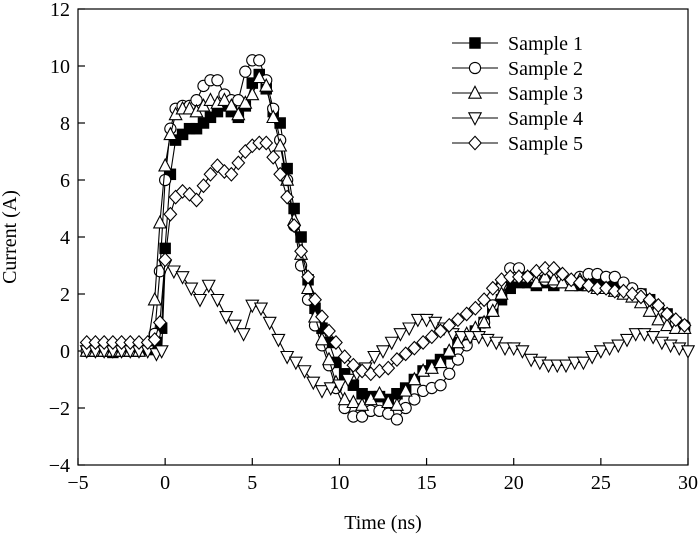 The image size is (700, 537). Describe the element at coordinates (545, 94) in the screenshot. I see `legend-label: Sample 3` at that location.